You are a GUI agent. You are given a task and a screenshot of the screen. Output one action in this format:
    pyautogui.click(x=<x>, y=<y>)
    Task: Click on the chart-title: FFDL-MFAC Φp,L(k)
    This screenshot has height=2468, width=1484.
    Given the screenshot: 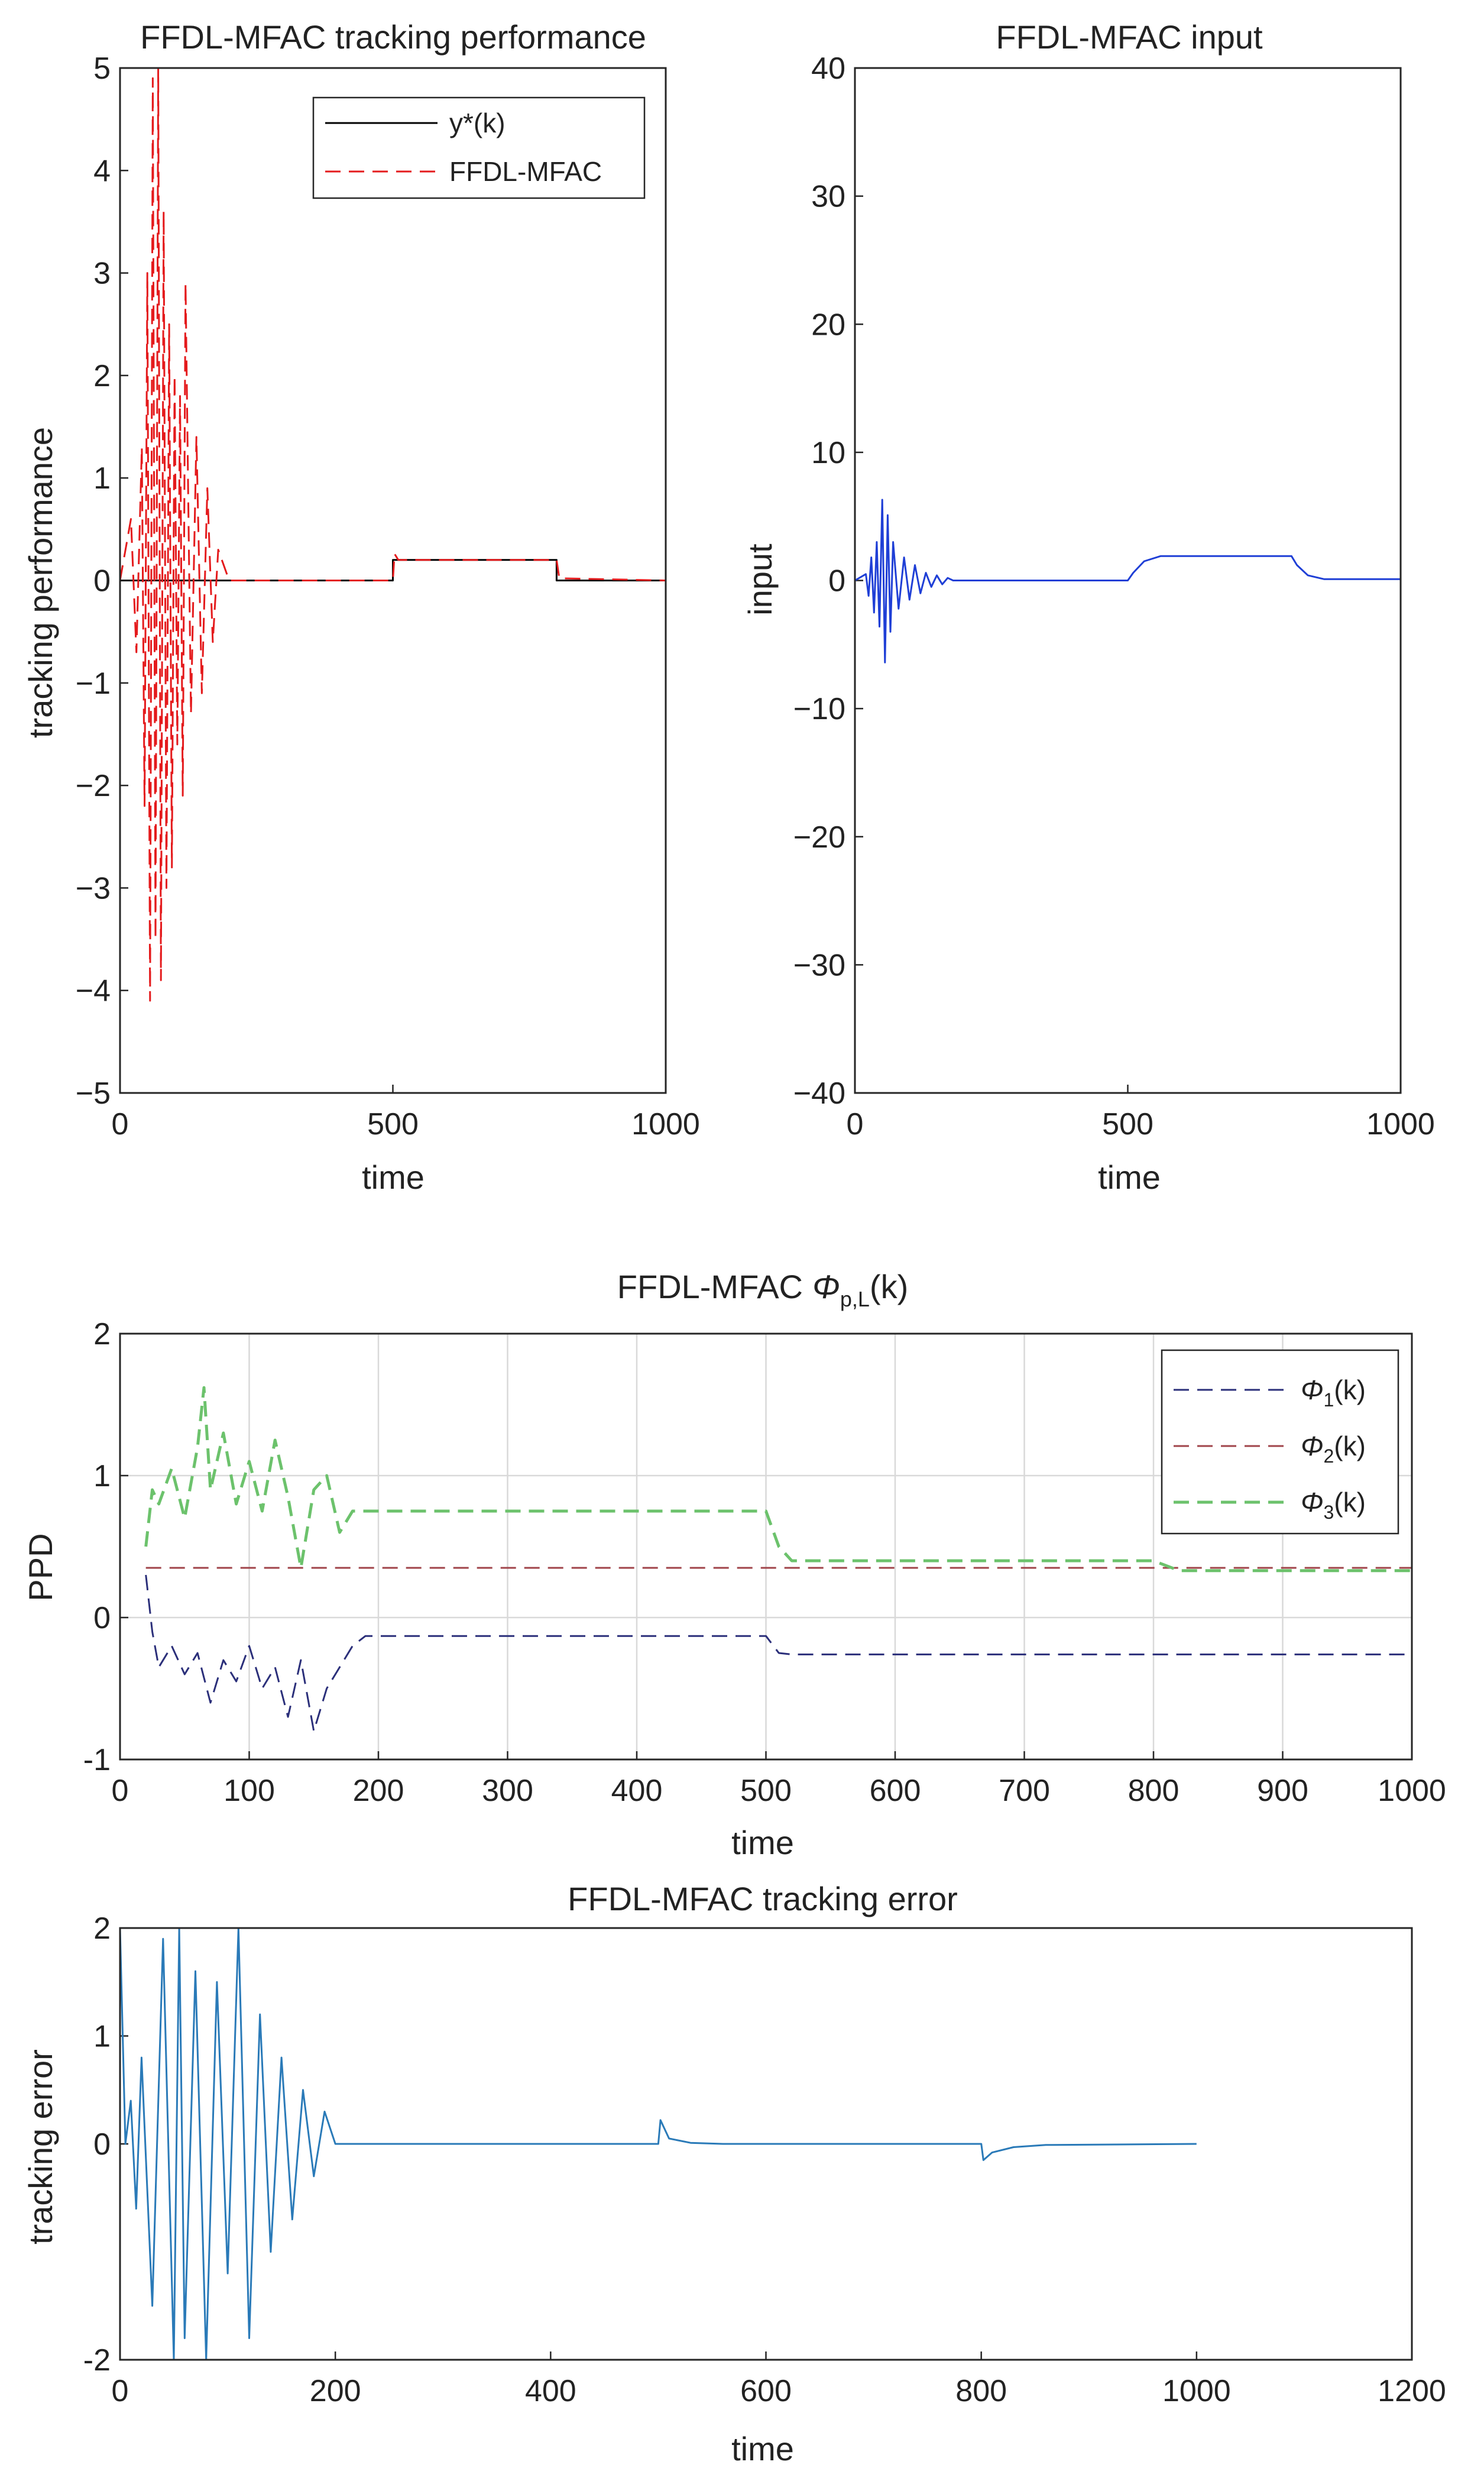 What is the action you would take?
    pyautogui.click(x=762, y=1290)
    